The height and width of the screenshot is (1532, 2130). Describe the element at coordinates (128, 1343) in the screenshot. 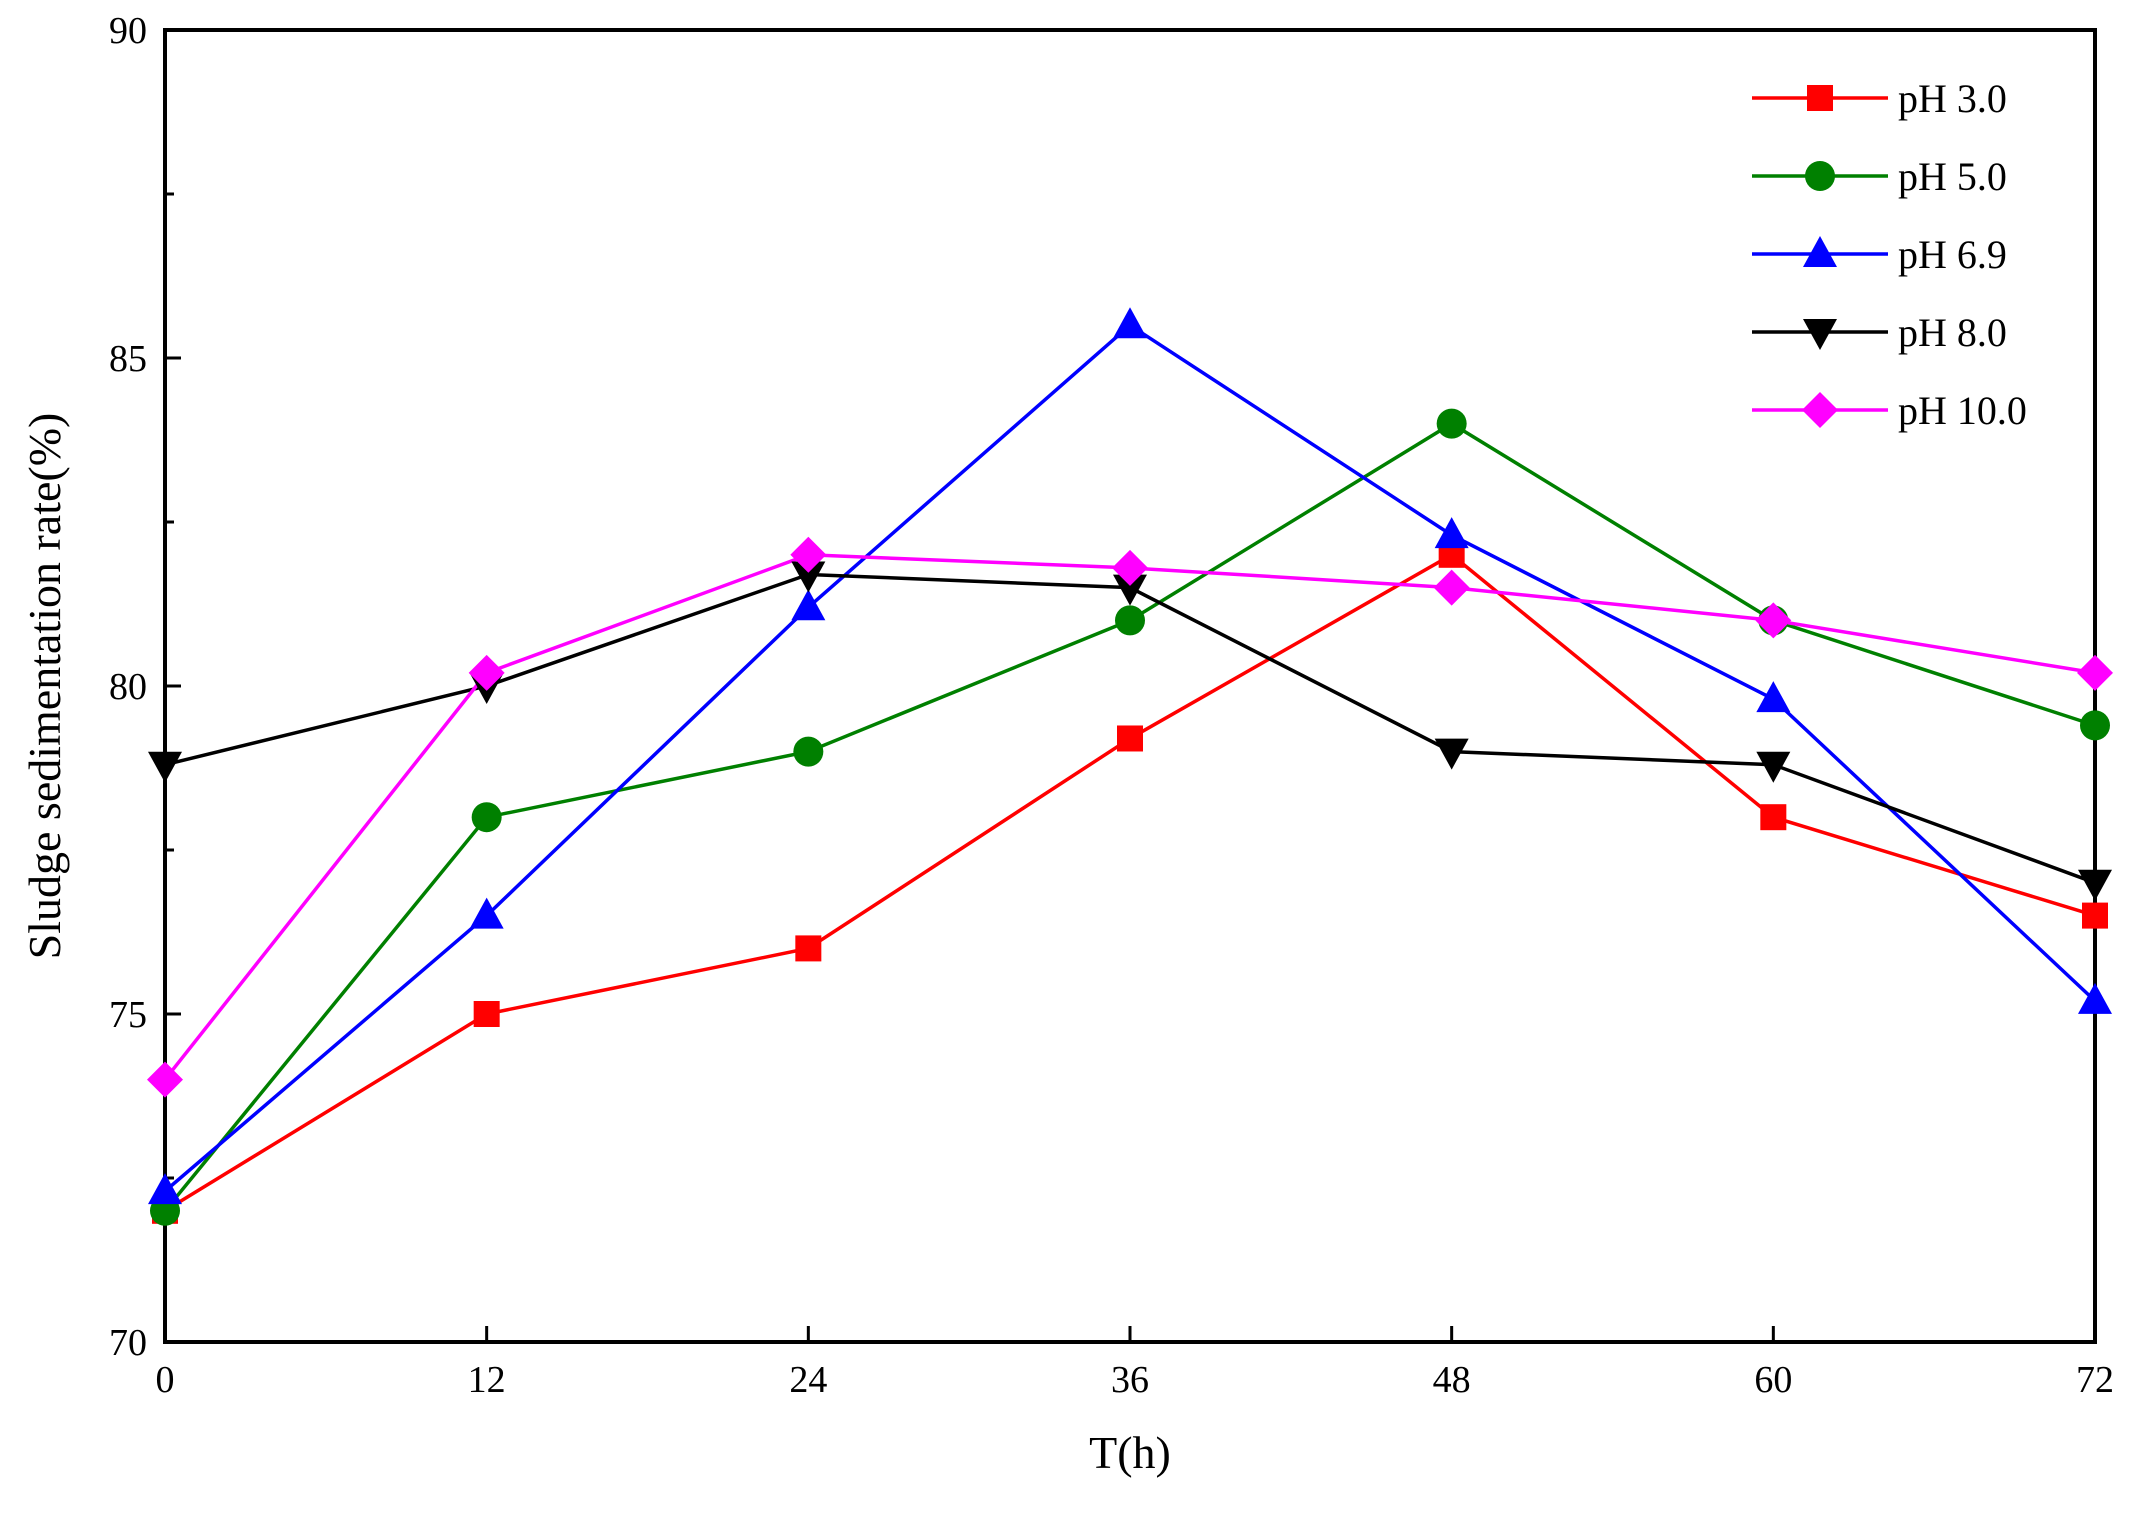

I see `y-tick-label: 70` at that location.